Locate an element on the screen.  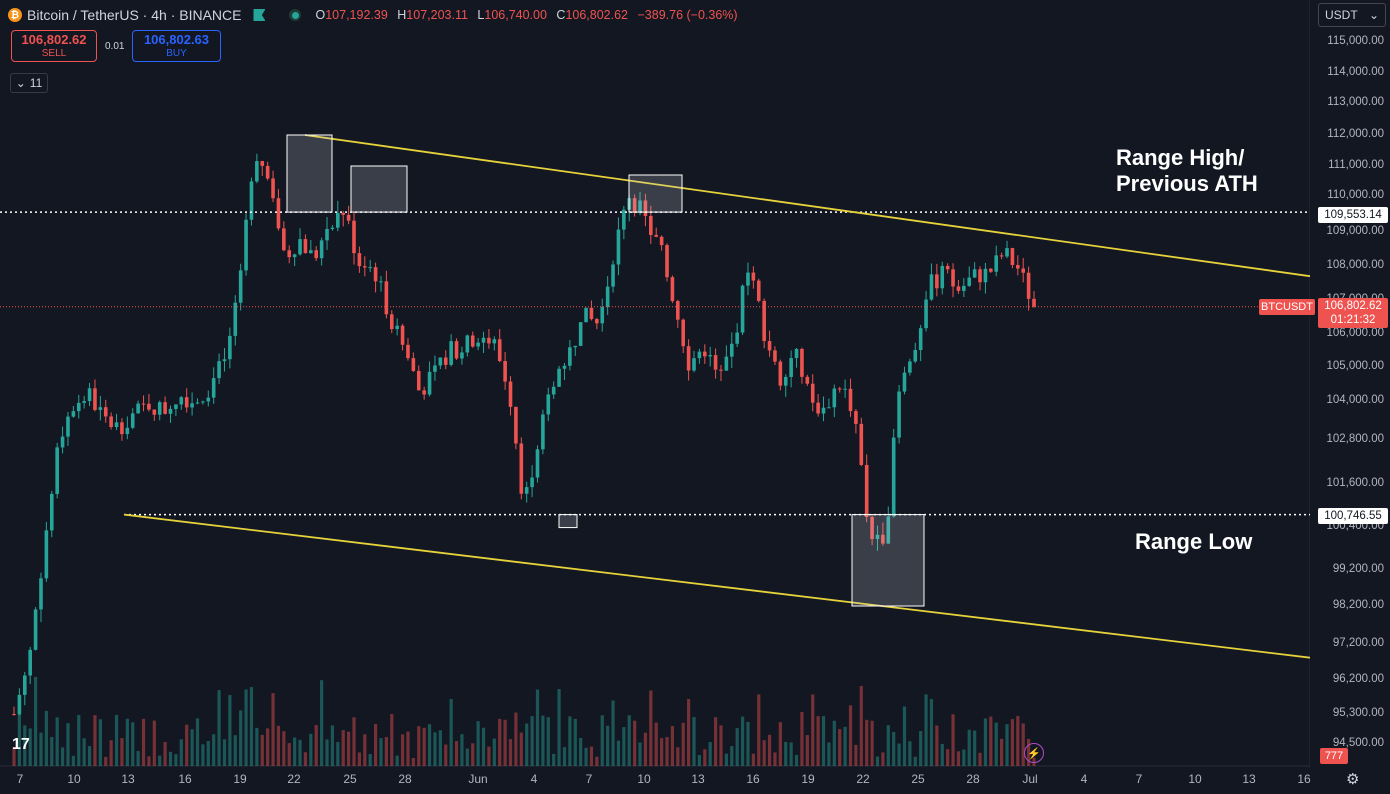
buy-button: 106,802.63 BUY is located at coordinates (176, 46).